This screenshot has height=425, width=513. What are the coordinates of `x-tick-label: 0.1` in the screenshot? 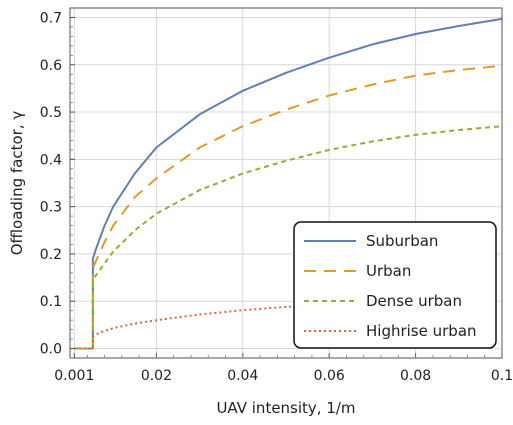 It's located at (502, 376).